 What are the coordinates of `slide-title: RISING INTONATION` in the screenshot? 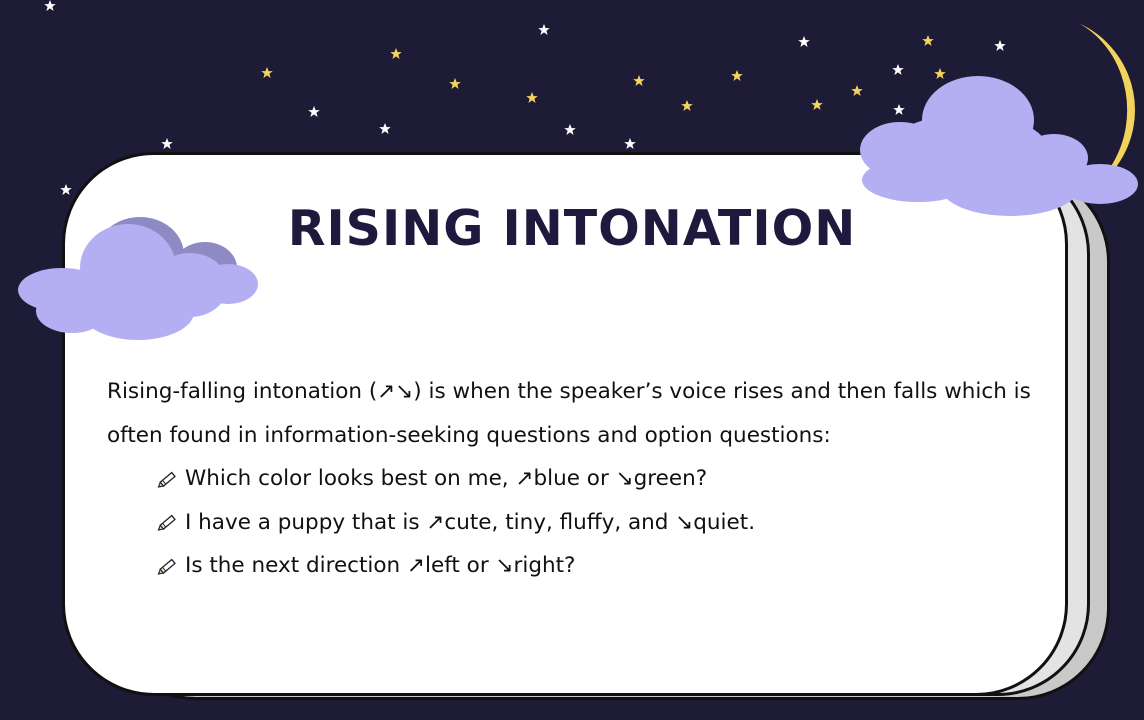 It's located at (572, 228).